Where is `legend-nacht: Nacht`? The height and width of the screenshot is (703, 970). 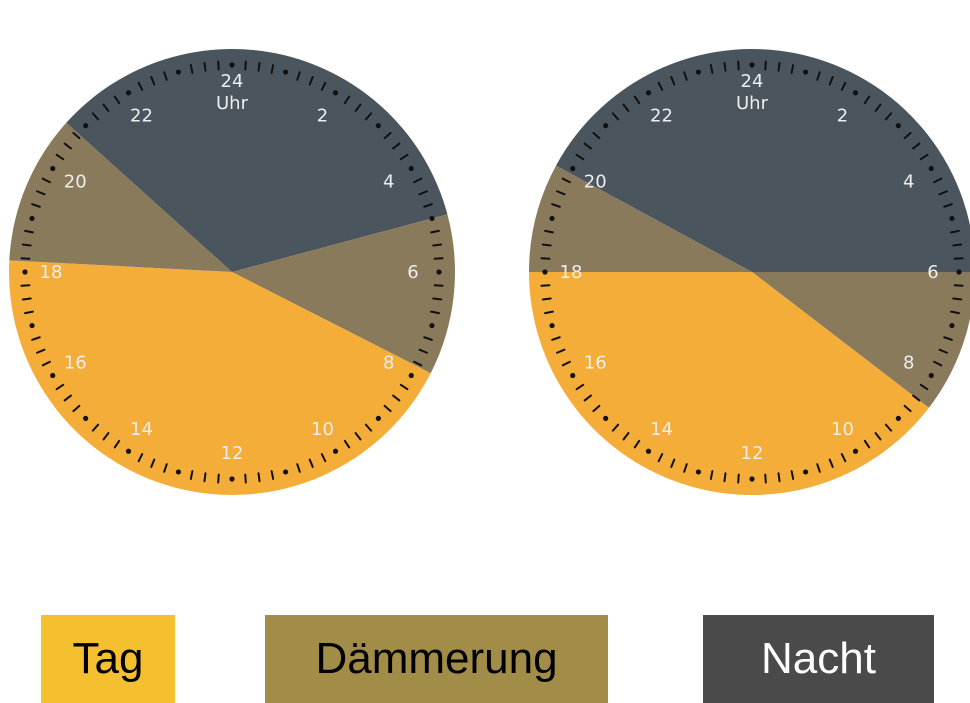
legend-nacht: Nacht is located at coordinates (818, 659).